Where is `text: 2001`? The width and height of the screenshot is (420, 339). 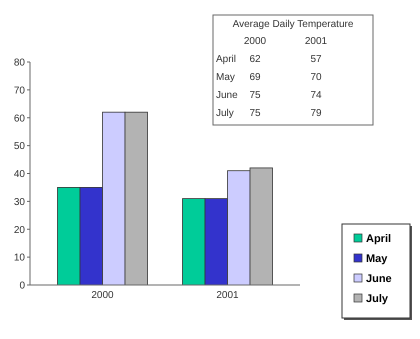 text: 2001 is located at coordinates (316, 41).